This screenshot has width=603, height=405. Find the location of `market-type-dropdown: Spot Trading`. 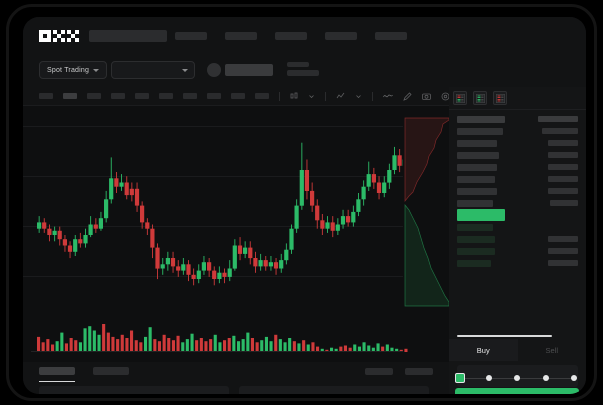

market-type-dropdown: Spot Trading is located at coordinates (73, 70).